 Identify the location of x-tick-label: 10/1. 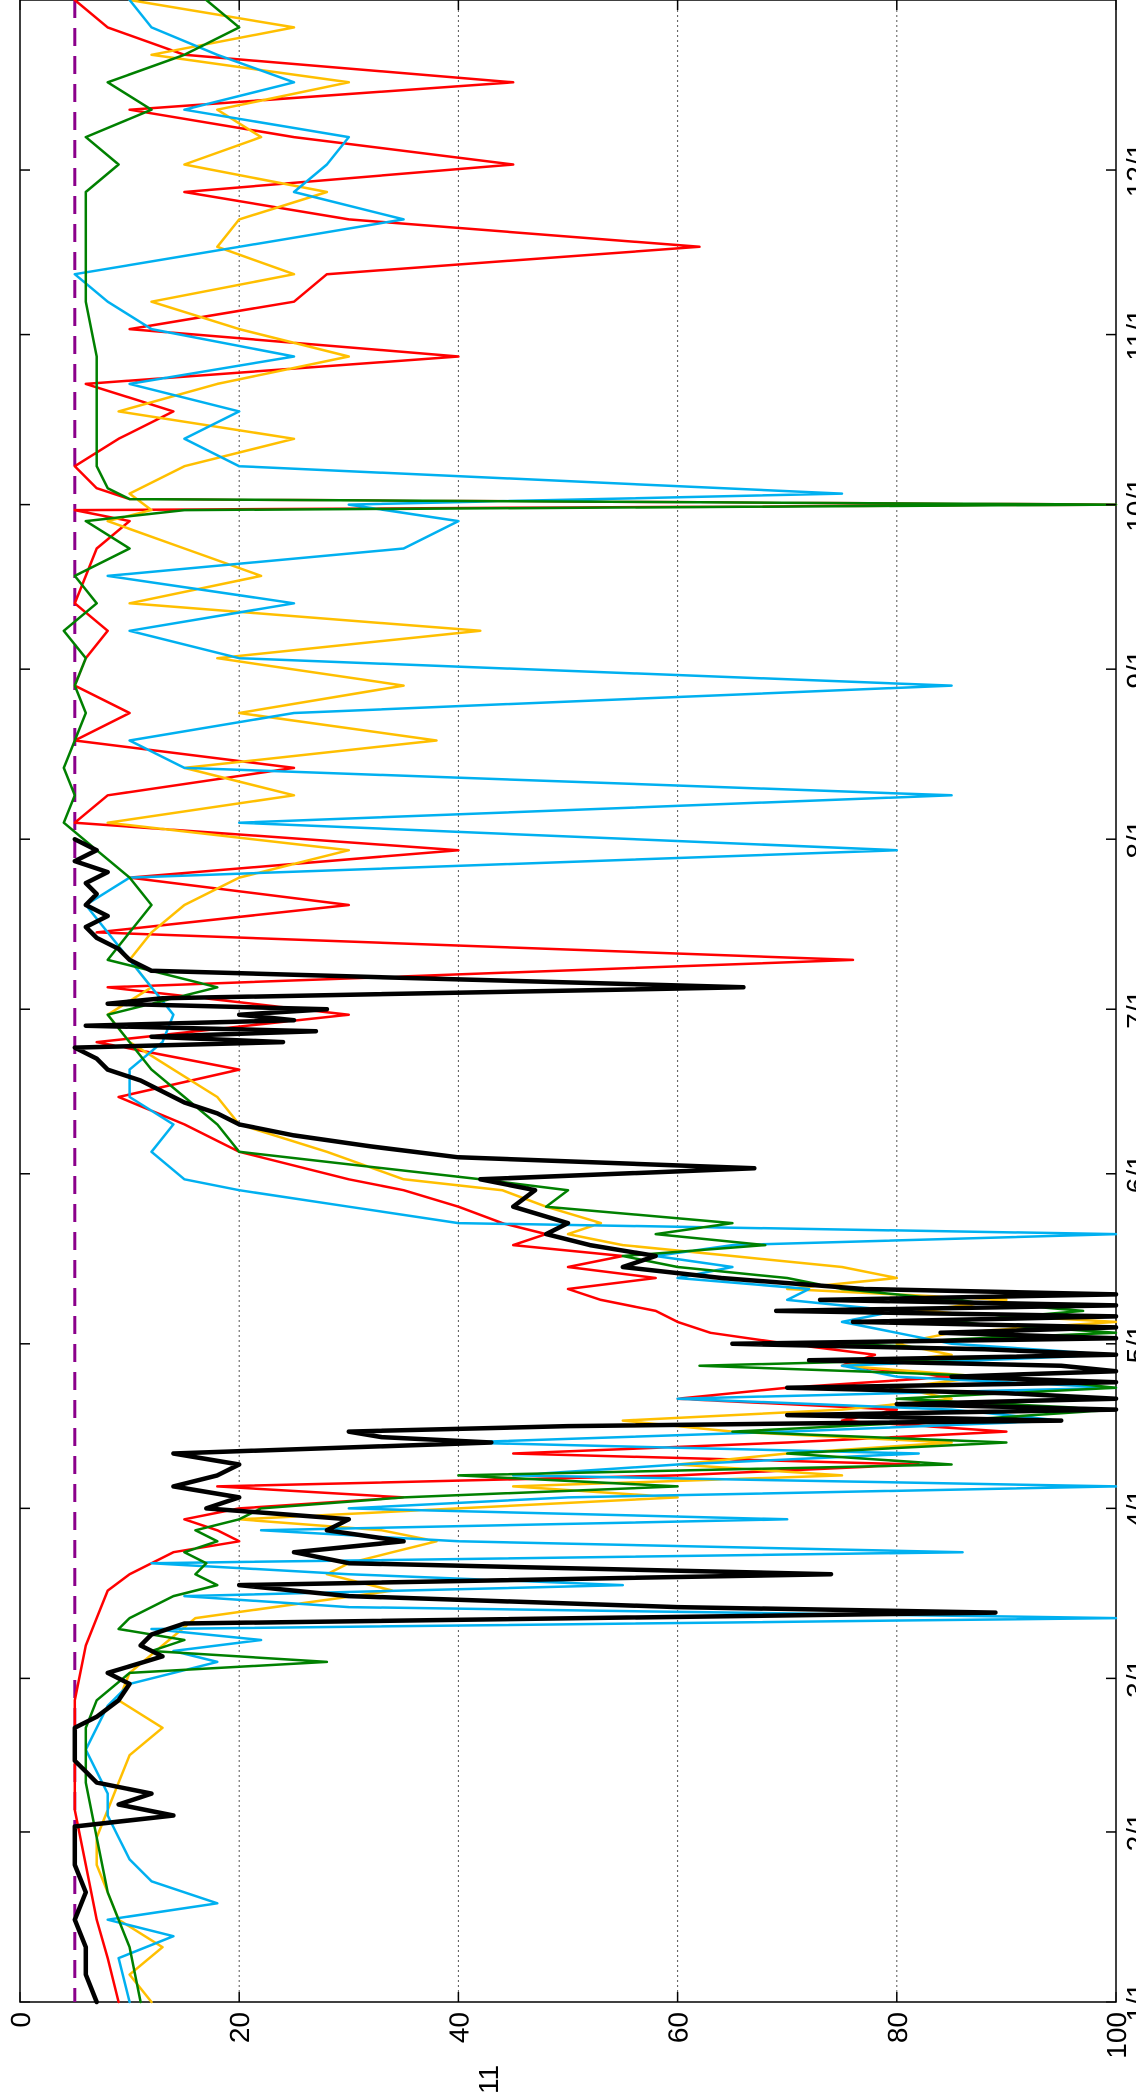
(1128, 504).